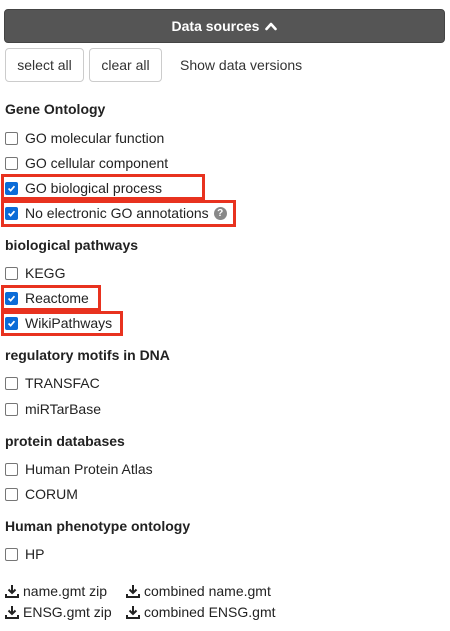  I want to click on checkbox-label: GO cellular component, so click(97, 163).